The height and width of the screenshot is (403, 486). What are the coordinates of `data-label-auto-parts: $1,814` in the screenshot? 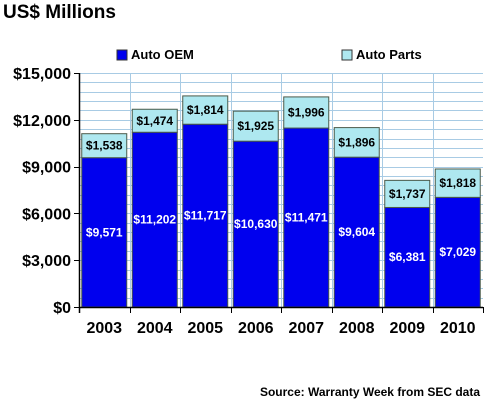 It's located at (205, 110).